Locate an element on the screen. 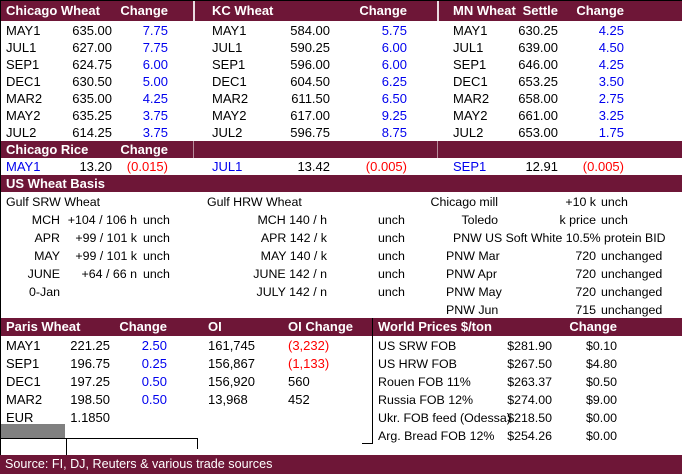 Image resolution: width=682 pixels, height=474 pixels. settle-cell: 584.00 is located at coordinates (310, 30).